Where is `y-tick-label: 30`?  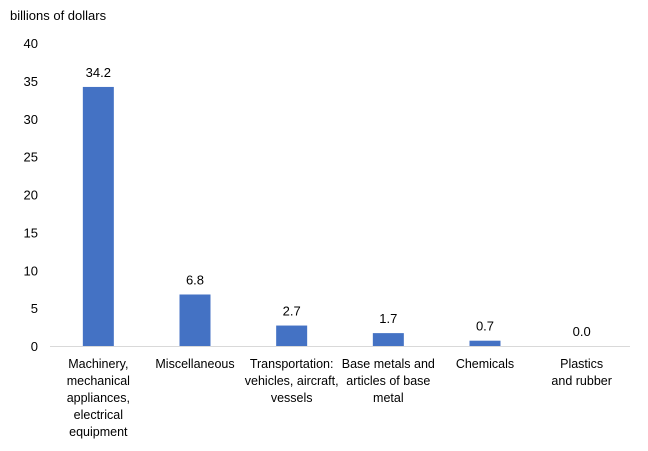
y-tick-label: 30 is located at coordinates (31, 119).